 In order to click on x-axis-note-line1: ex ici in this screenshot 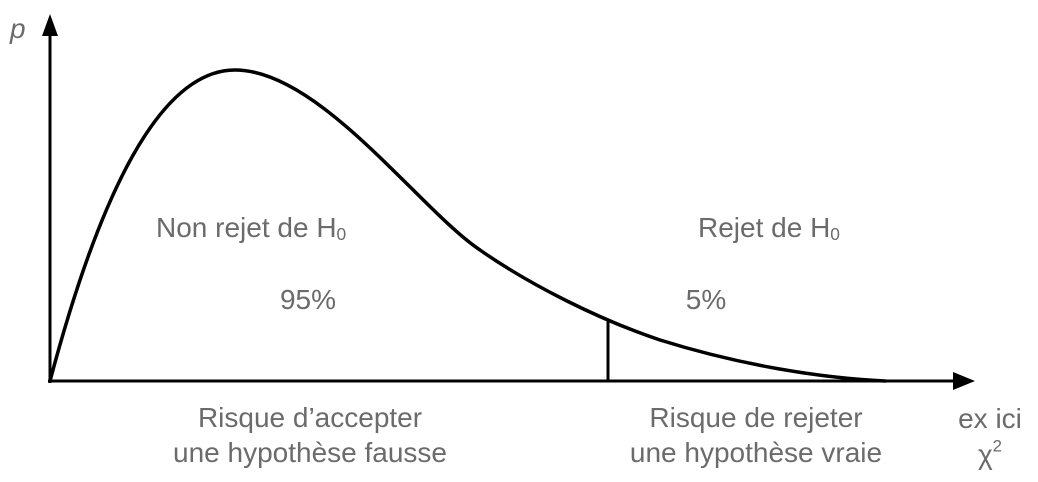, I will do `click(990, 418)`.